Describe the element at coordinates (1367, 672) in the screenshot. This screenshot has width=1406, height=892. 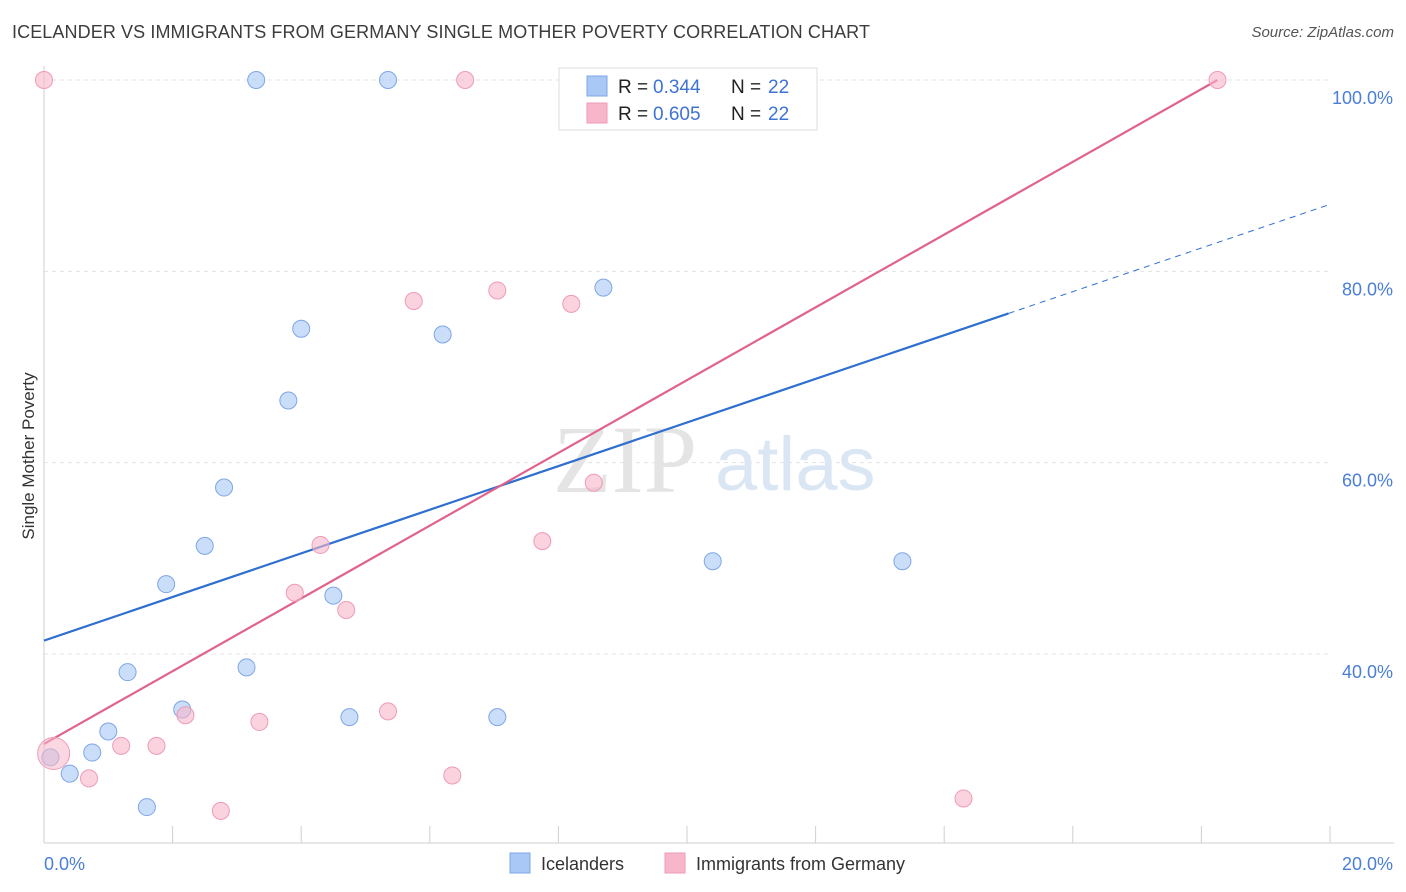
I see `y-tick-label: 40.0%` at that location.